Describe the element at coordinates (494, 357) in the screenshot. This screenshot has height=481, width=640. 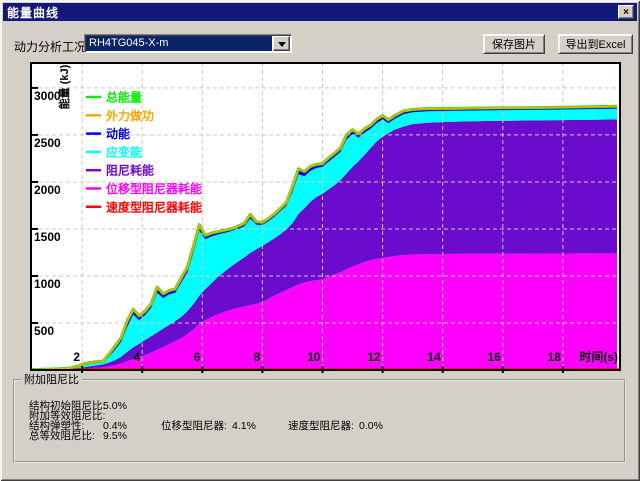
I see `x-tick-label: 16` at that location.